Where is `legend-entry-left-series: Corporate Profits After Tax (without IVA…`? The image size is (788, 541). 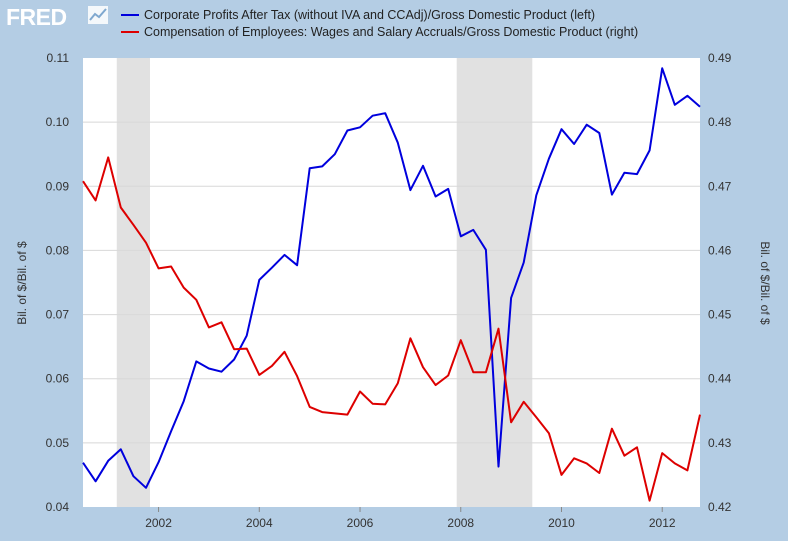 legend-entry-left-series: Corporate Profits After Tax (without IVA… is located at coordinates (358, 15).